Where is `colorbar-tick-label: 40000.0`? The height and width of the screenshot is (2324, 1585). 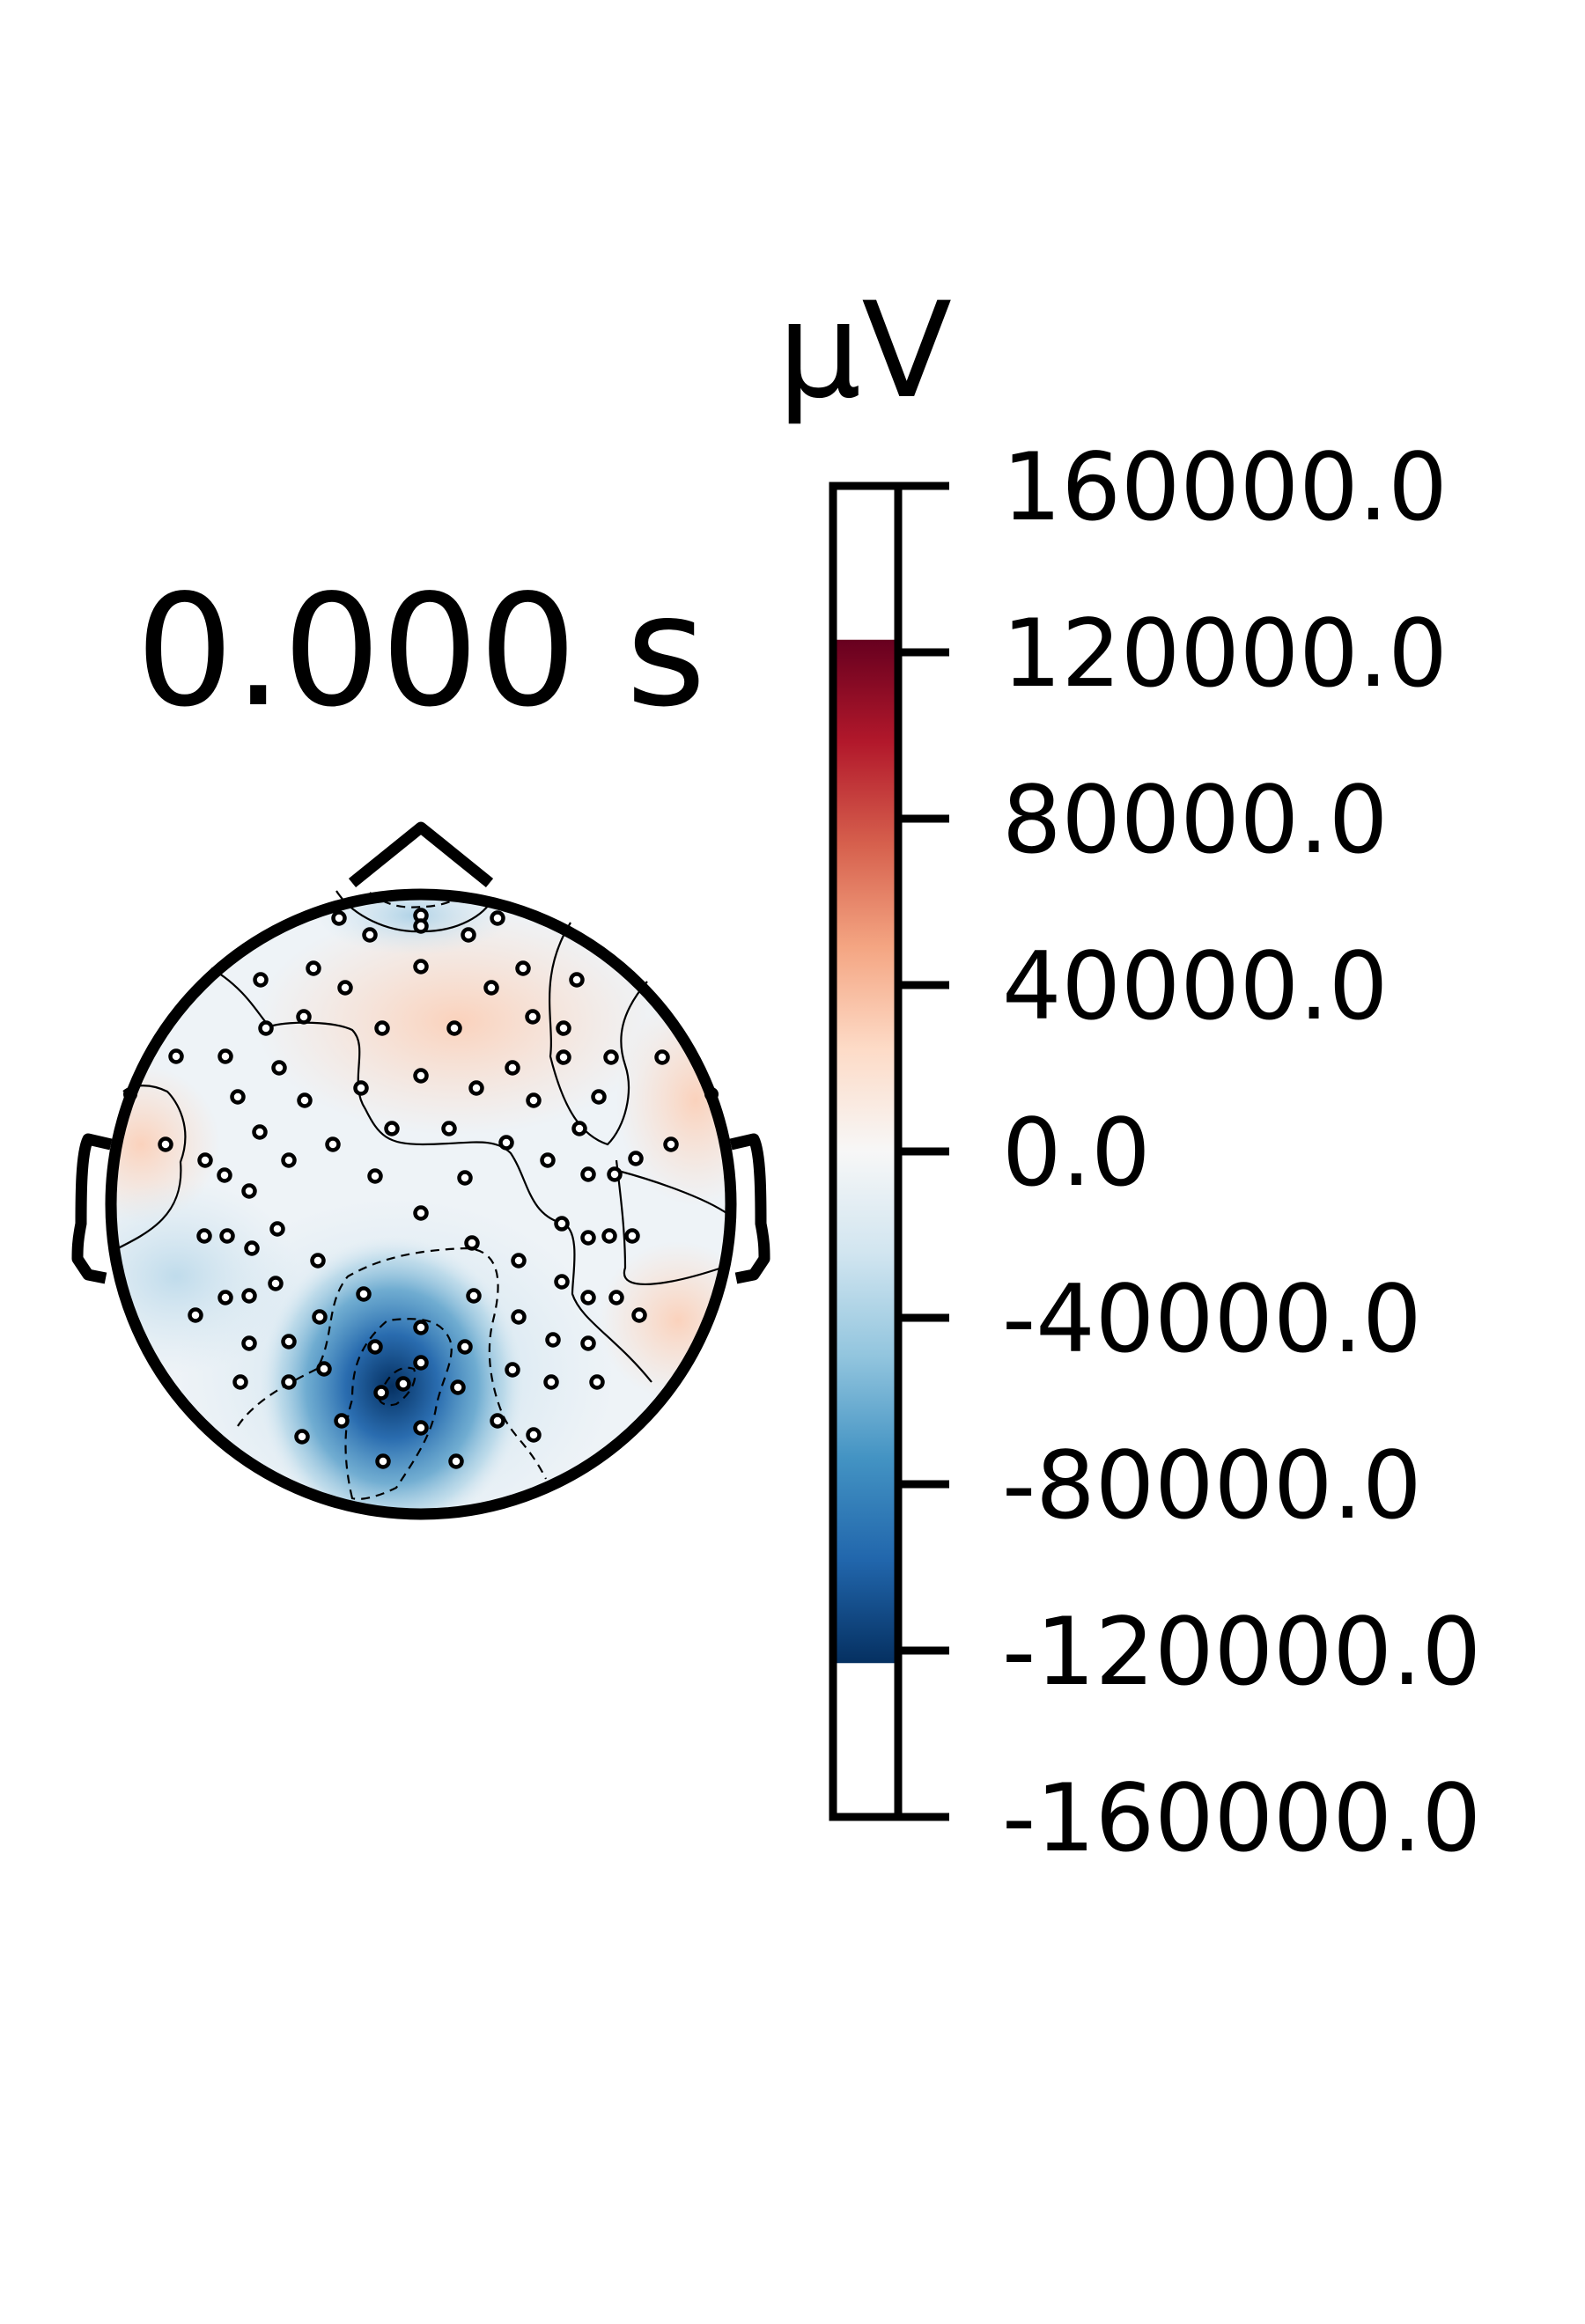 colorbar-tick-label: 40000.0 is located at coordinates (1195, 986).